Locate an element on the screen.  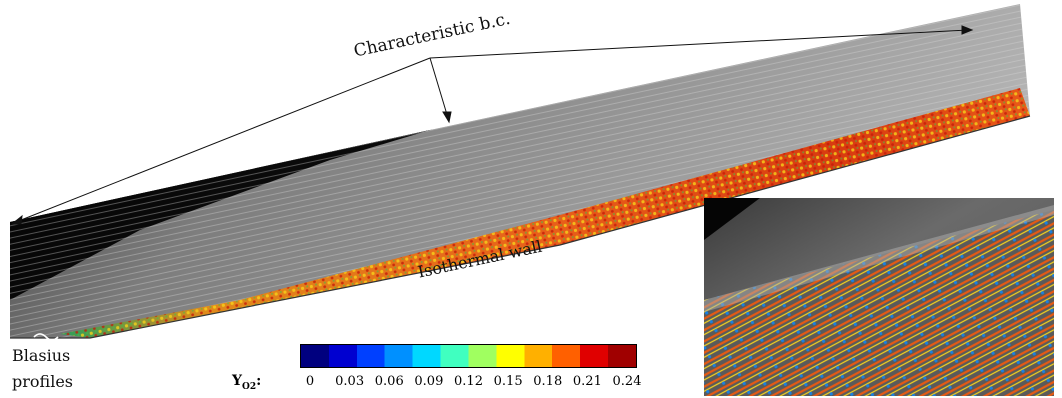
colorbar-ticks: 0 0.03 0.06 0.09 0.12 0.15 0.18 0.21 0.24 is located at coordinates (471, 383).